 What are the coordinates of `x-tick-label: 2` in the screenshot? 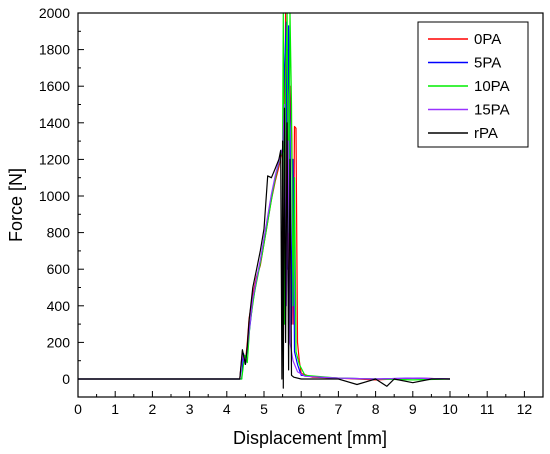 It's located at (153, 409).